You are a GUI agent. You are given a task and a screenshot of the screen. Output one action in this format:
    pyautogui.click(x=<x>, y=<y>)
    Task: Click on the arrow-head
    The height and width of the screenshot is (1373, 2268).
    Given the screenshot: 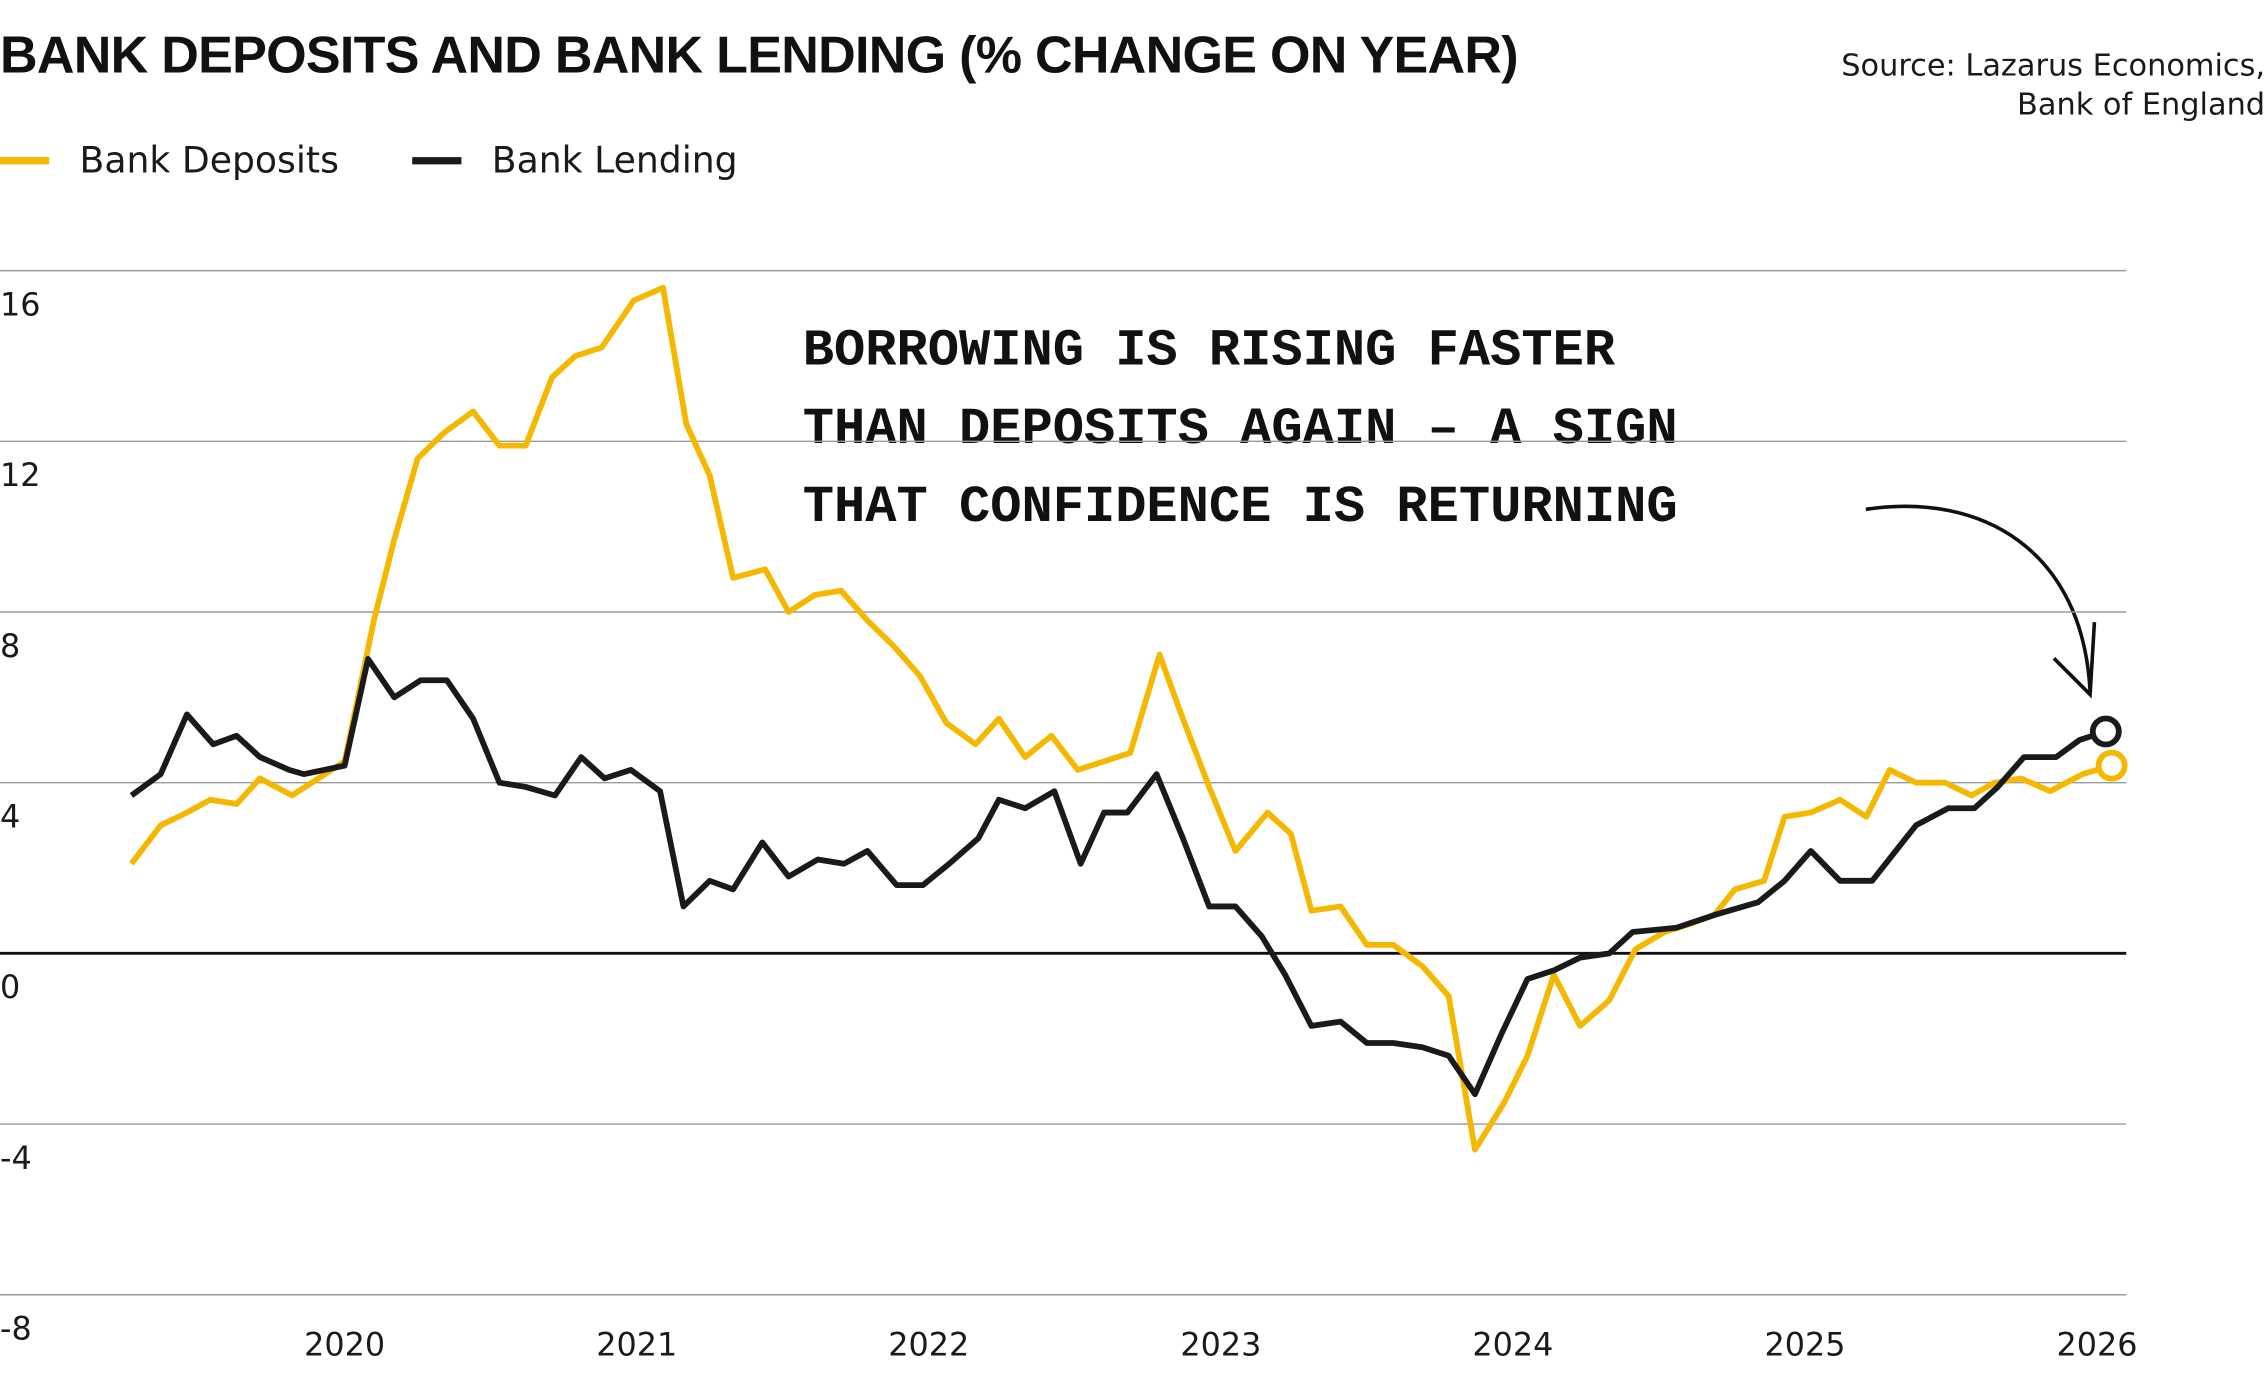 What is the action you would take?
    pyautogui.click(x=2074, y=660)
    